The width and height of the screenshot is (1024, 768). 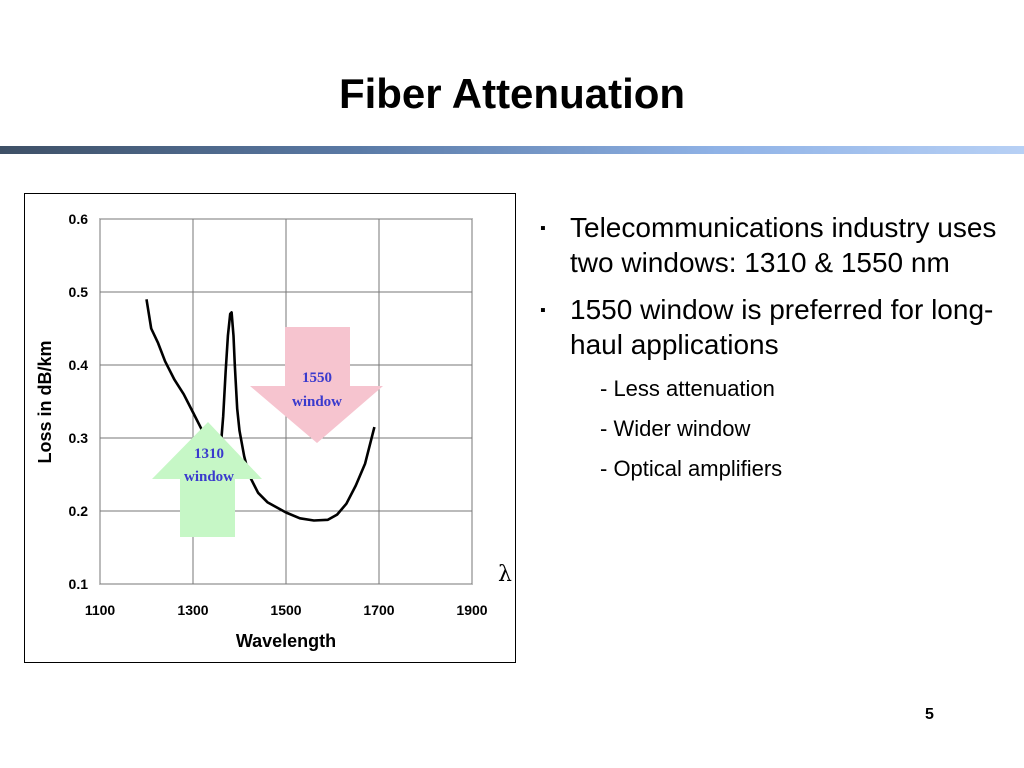 What do you see at coordinates (512, 150) in the screenshot?
I see `header-rule` at bounding box center [512, 150].